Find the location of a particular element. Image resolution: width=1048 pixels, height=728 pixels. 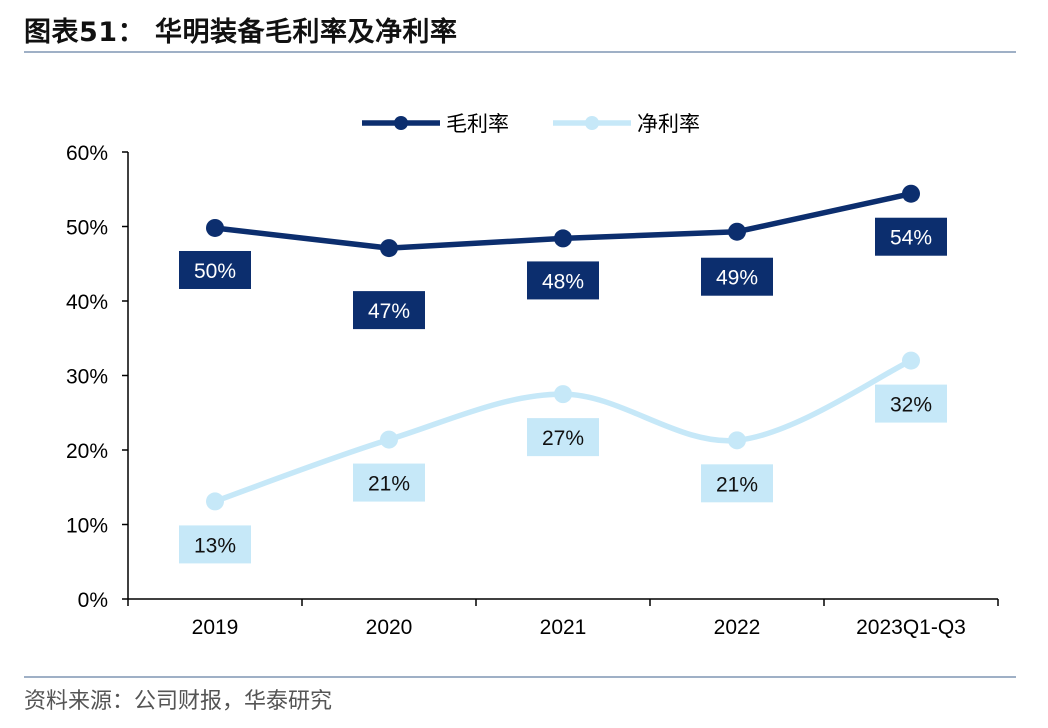

data-label: 54% is located at coordinates (911, 238).